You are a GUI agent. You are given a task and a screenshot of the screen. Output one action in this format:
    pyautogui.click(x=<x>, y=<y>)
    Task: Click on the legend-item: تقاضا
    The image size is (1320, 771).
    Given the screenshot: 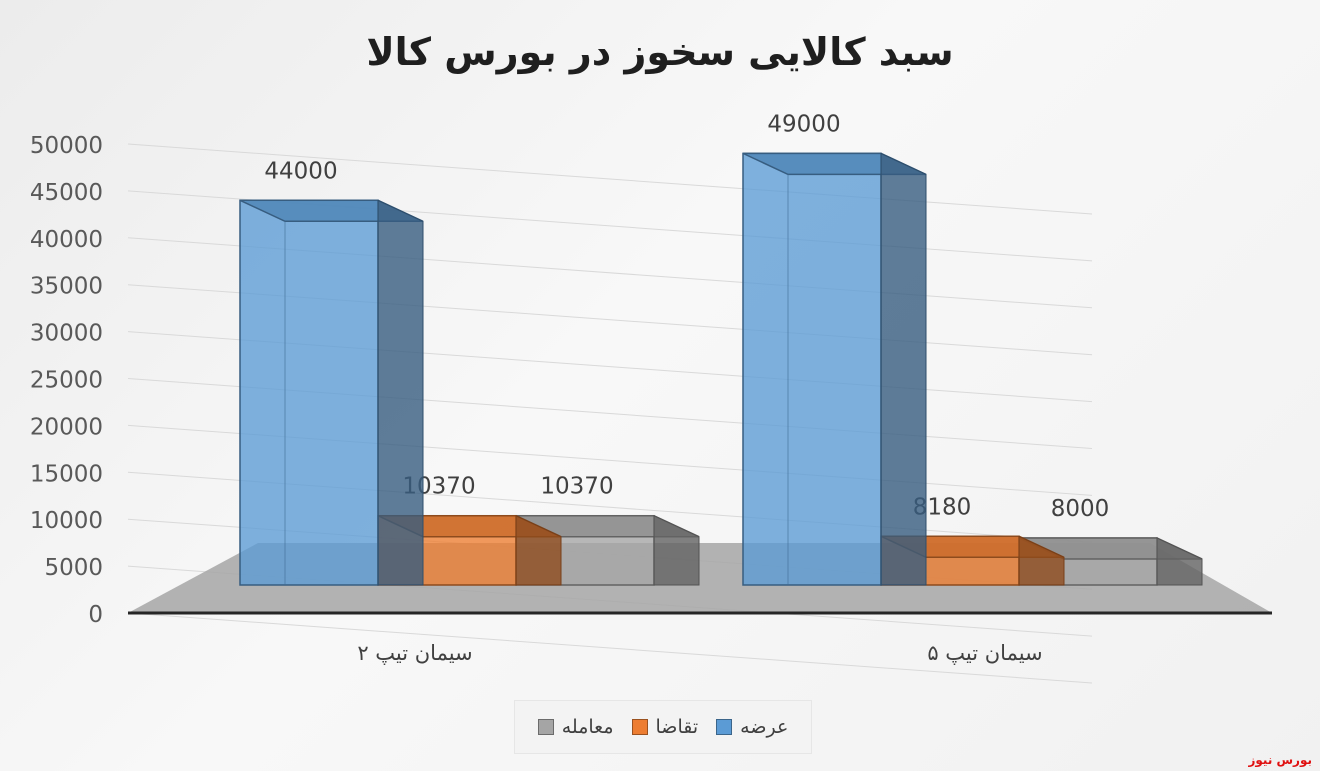 What is the action you would take?
    pyautogui.click(x=665, y=727)
    